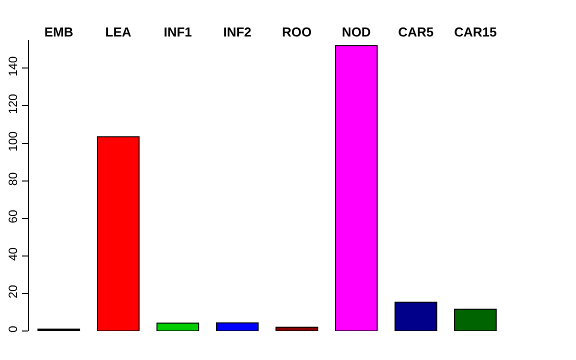 This screenshot has height=360, width=576. What do you see at coordinates (13, 291) in the screenshot?
I see `y-tick-label: 20` at bounding box center [13, 291].